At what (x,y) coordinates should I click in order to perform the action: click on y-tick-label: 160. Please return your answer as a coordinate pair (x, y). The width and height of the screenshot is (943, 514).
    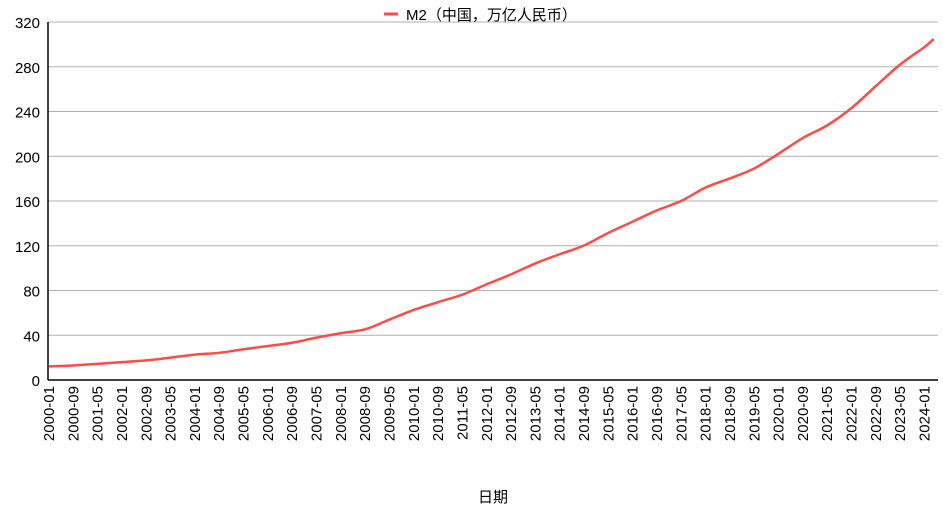
    Looking at the image, I should click on (27, 202).